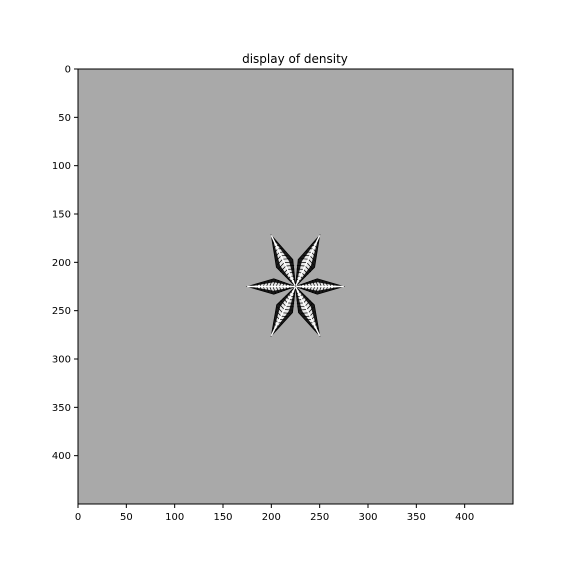  Describe the element at coordinates (271, 517) in the screenshot. I see `x-tick-label: 200` at that location.